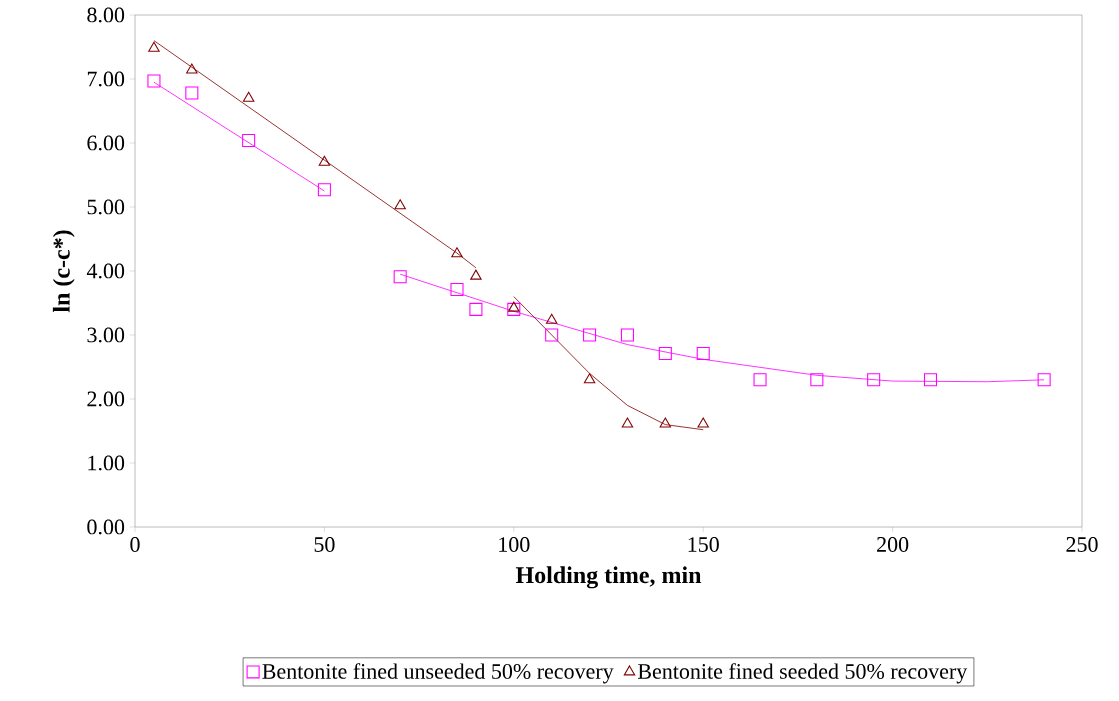  What do you see at coordinates (703, 544) in the screenshot?
I see `x-tick-label: 150` at bounding box center [703, 544].